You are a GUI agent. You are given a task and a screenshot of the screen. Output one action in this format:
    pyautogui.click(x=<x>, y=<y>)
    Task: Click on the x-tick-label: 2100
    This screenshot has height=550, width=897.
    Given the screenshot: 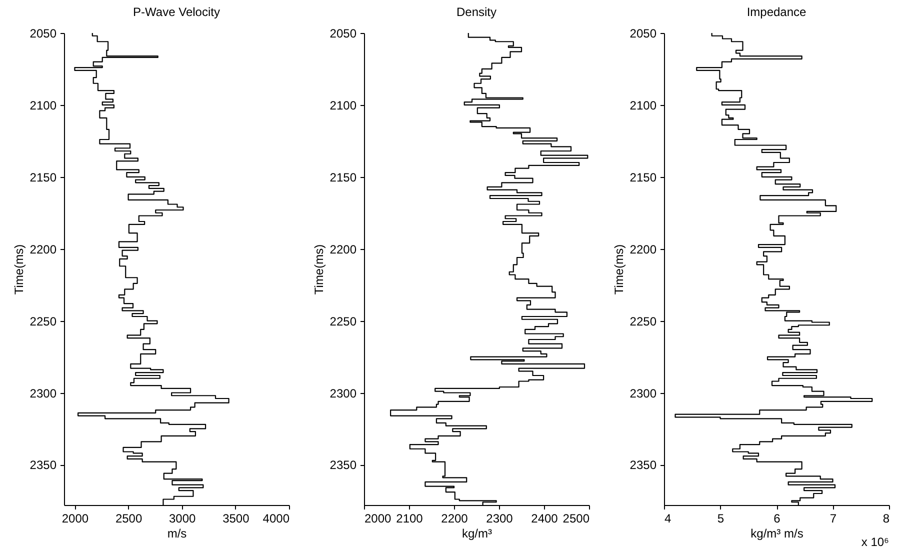 What is the action you would take?
    pyautogui.click(x=410, y=519)
    